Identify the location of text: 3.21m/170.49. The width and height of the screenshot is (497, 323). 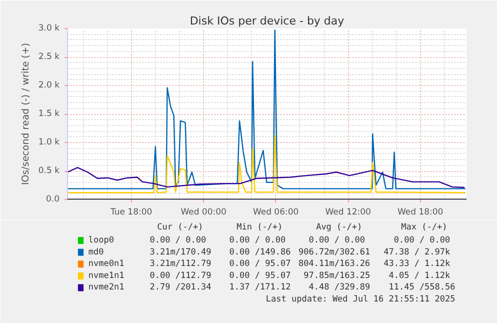
(181, 252).